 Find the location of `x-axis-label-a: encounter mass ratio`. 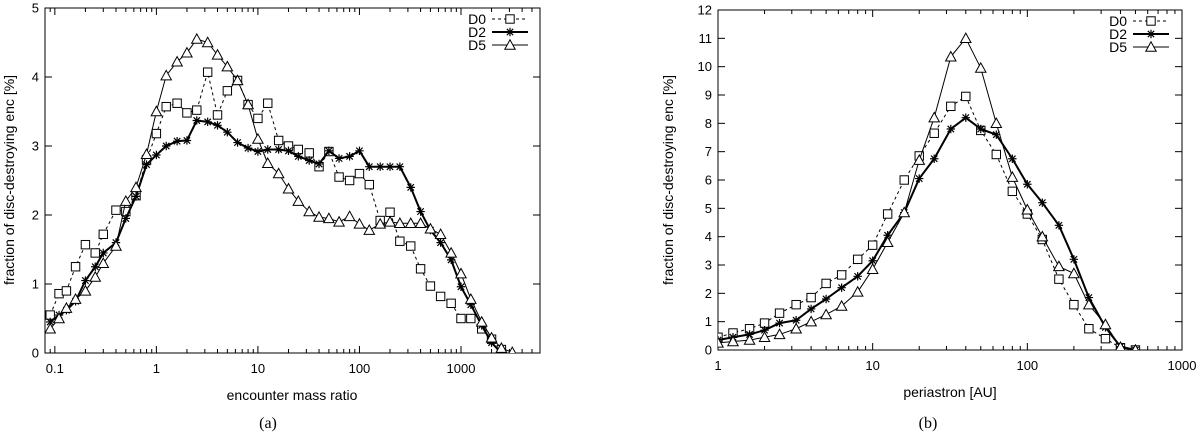

x-axis-label-a: encounter mass ratio is located at coordinates (292, 395).